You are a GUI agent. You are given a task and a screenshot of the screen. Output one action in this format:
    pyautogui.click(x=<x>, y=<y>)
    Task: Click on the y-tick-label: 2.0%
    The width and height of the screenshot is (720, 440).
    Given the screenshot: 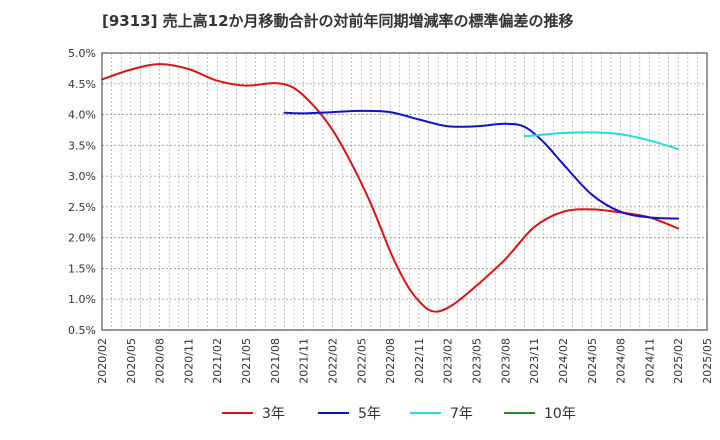 What is the action you would take?
    pyautogui.click(x=82, y=238)
    